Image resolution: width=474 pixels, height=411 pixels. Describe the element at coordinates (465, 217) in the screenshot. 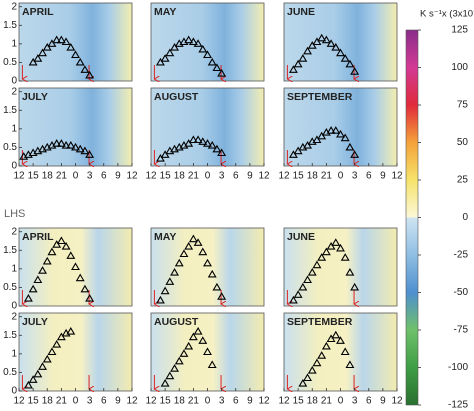

I see `colorbar-tick-label: 0` at that location.